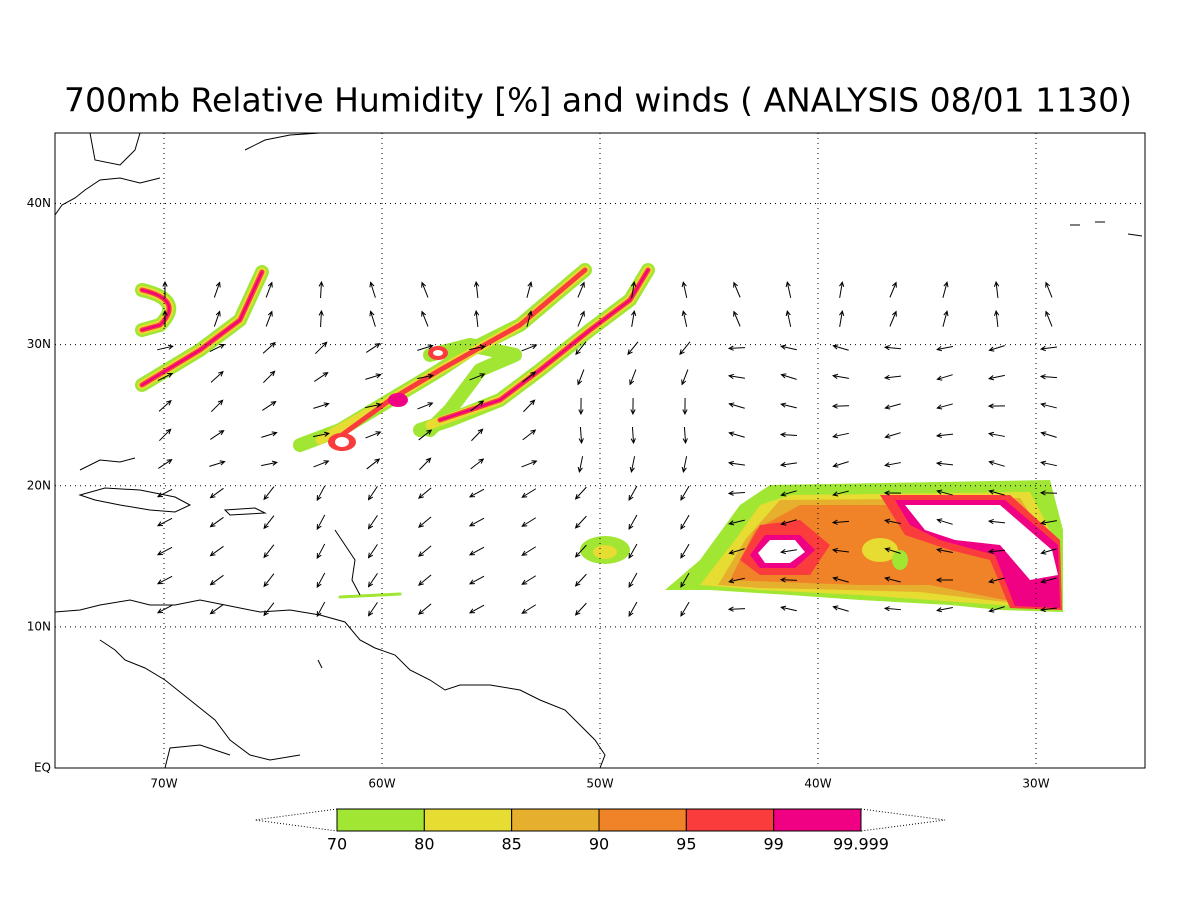 Image resolution: width=1200 pixels, height=900 pixels. Describe the element at coordinates (686, 844) in the screenshot. I see `colorbar-label: 95` at that location.